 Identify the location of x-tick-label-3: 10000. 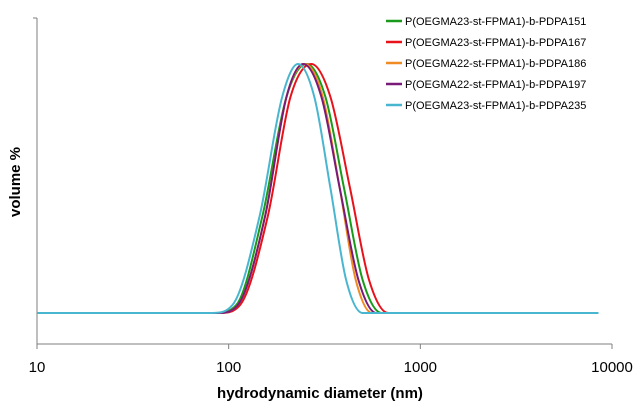
(612, 367).